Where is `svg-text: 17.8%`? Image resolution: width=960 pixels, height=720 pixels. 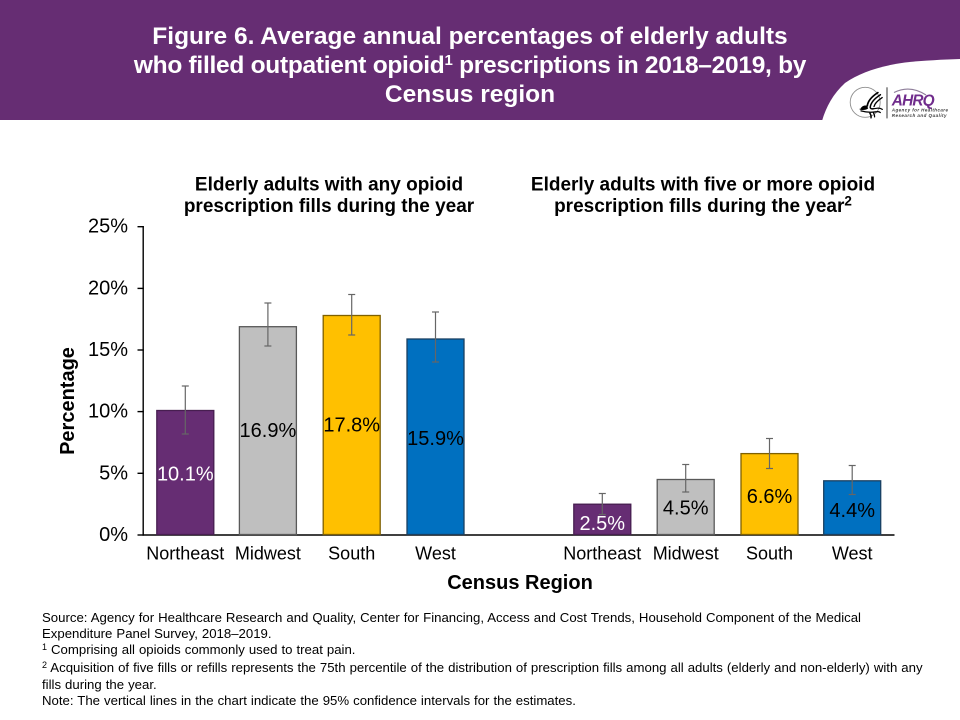
svg-text: 17.8% is located at coordinates (351, 426).